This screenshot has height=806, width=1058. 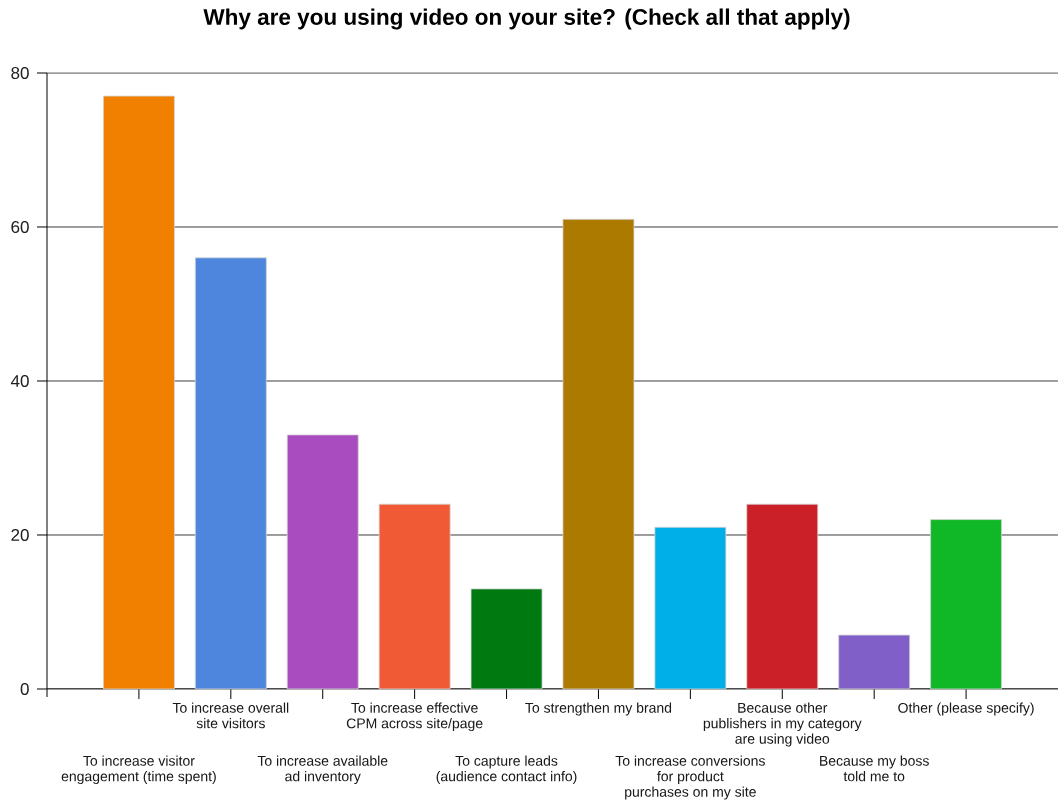 I want to click on x-tick-label: Other (please specify), so click(x=966, y=709).